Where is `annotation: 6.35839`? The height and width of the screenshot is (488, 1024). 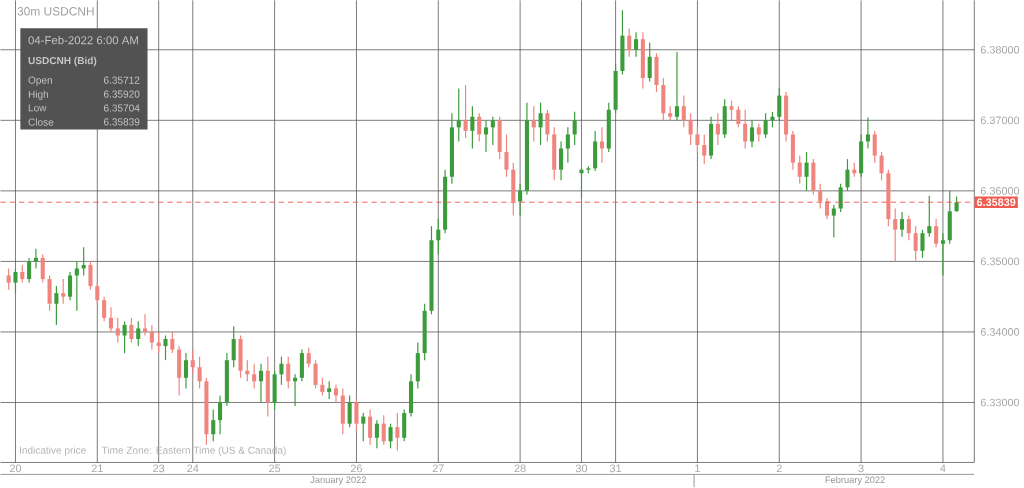
annotation: 6.35839 is located at coordinates (122, 122).